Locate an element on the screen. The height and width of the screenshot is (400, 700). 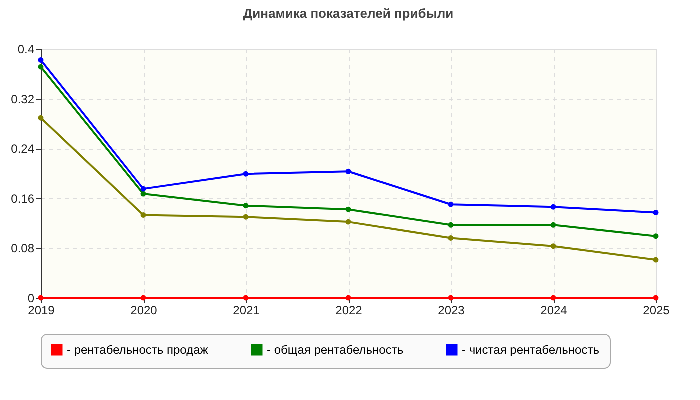
x-tick-label: 2019 is located at coordinates (42, 311).